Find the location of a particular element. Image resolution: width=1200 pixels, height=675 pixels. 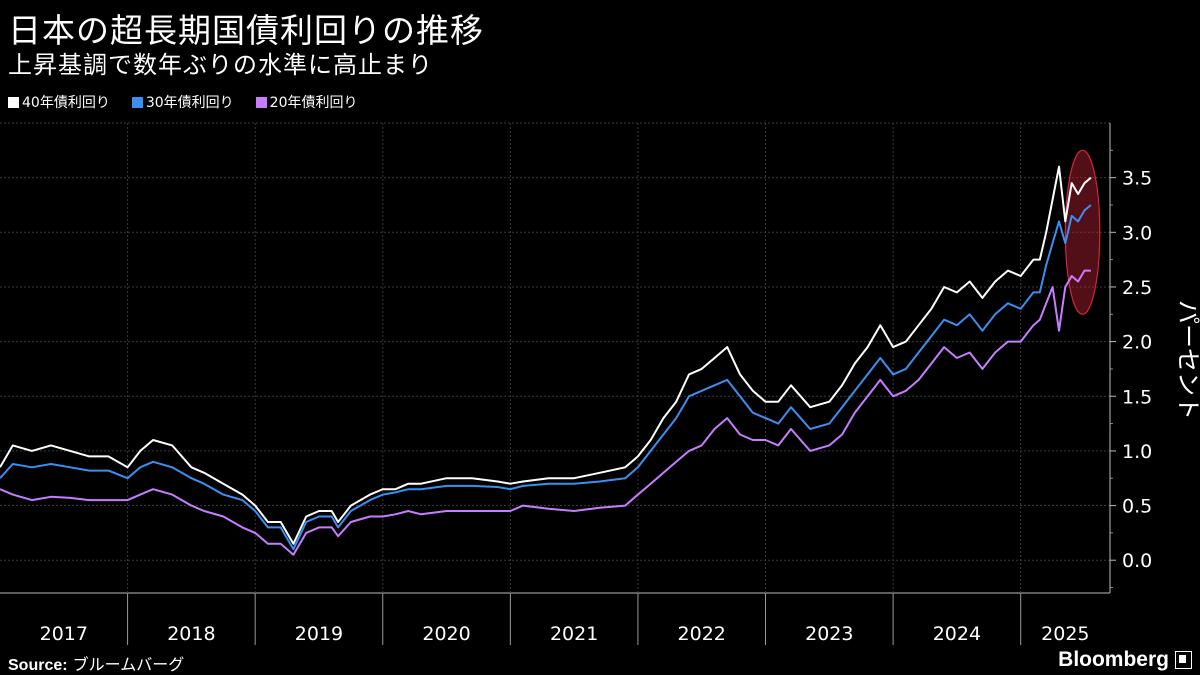

brand-name: Bloomberg is located at coordinates (1113, 659).